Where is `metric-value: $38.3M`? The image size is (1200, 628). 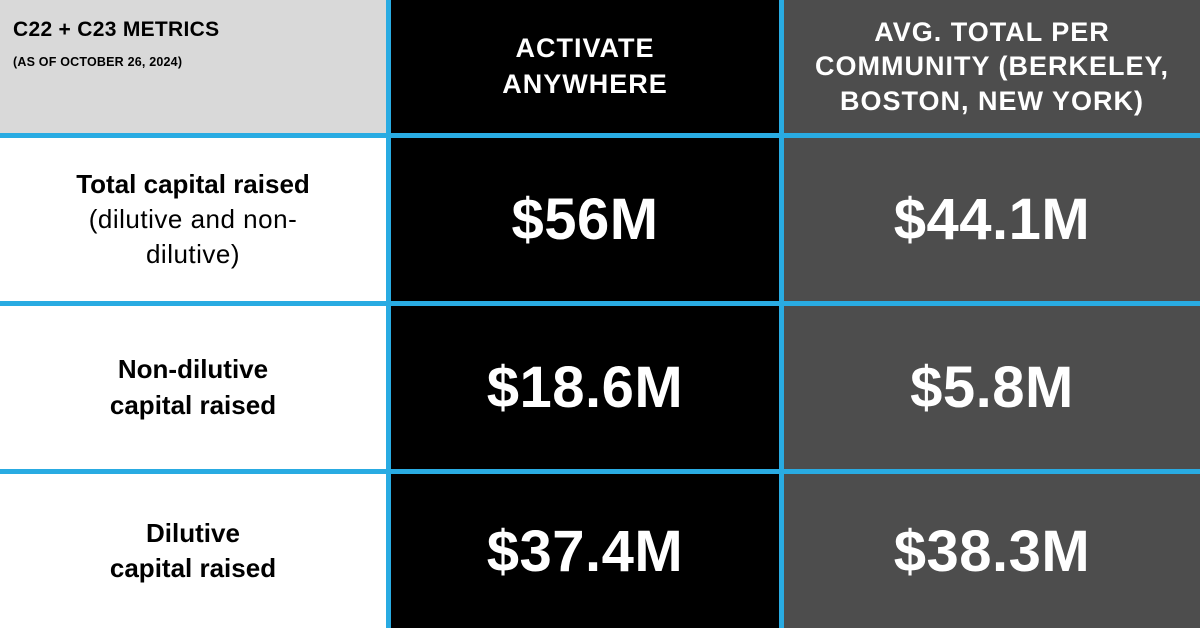 metric-value: $38.3M is located at coordinates (992, 551).